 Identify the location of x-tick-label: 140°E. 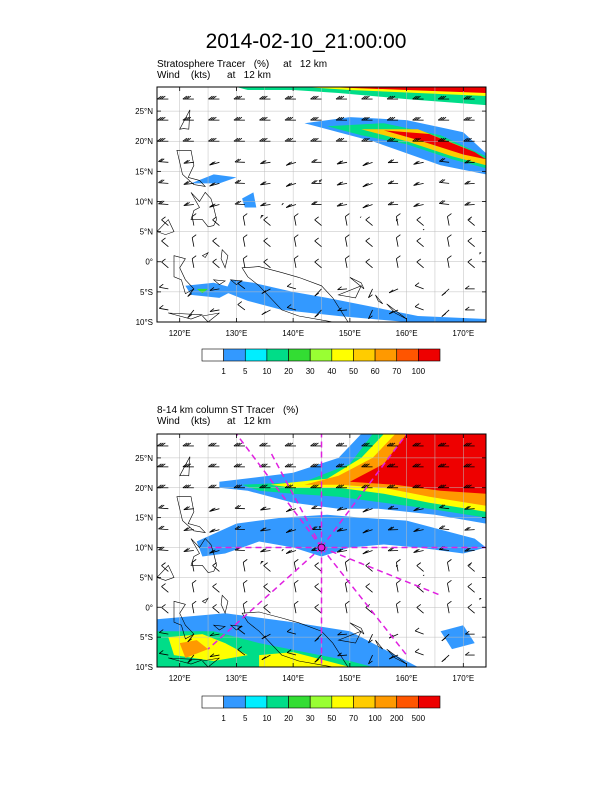
(293, 678).